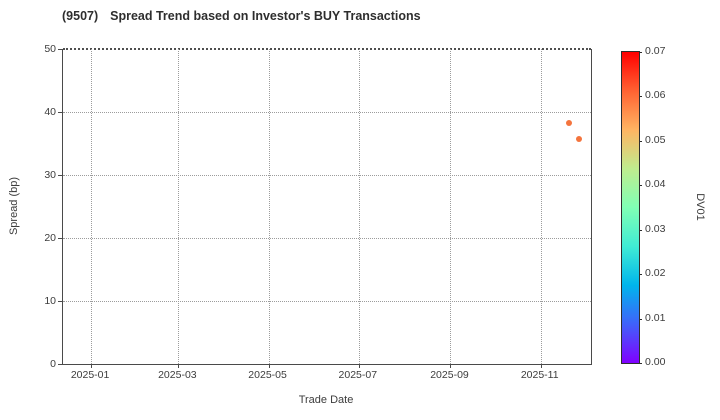  Describe the element at coordinates (655, 51) in the screenshot. I see `colorbar-tick-label: 0.07` at that location.